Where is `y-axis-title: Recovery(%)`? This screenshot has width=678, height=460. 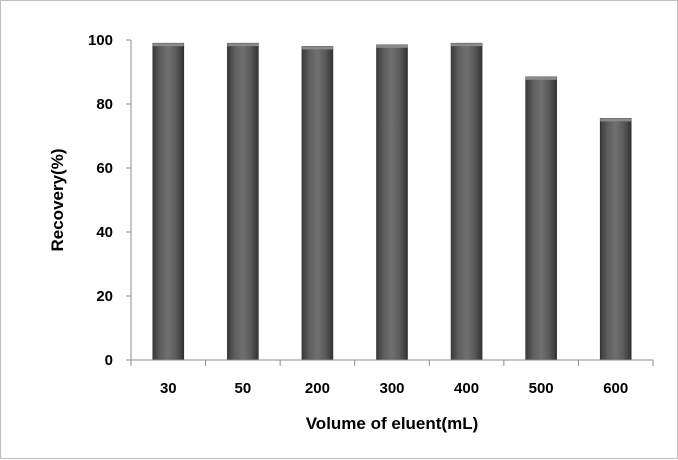
y-axis-title: Recovery(%) is located at coordinates (57, 200).